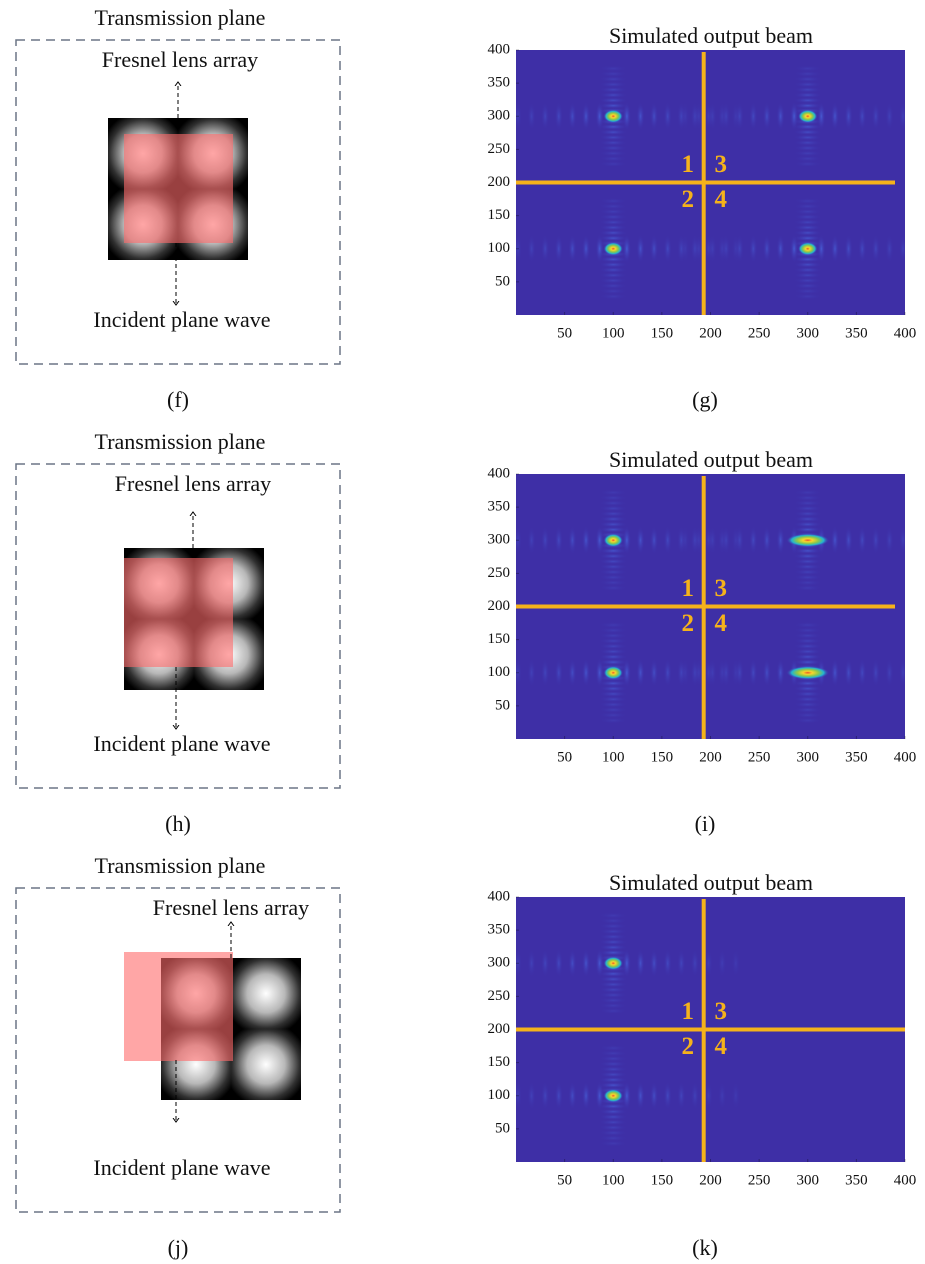  Describe the element at coordinates (499, 573) in the screenshot. I see `y-tick-label: 250` at that location.